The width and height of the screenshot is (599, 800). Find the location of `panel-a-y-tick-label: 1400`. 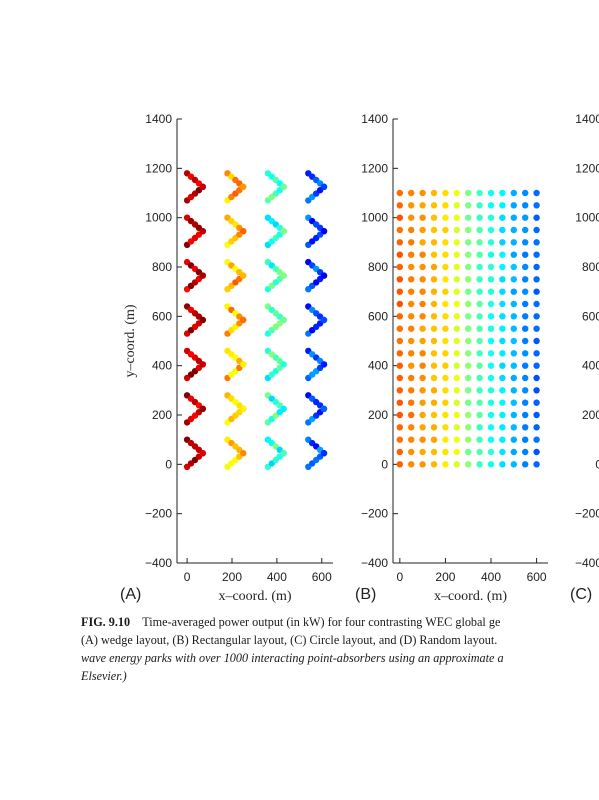

panel-a-y-tick-label: 1400 is located at coordinates (158, 119).